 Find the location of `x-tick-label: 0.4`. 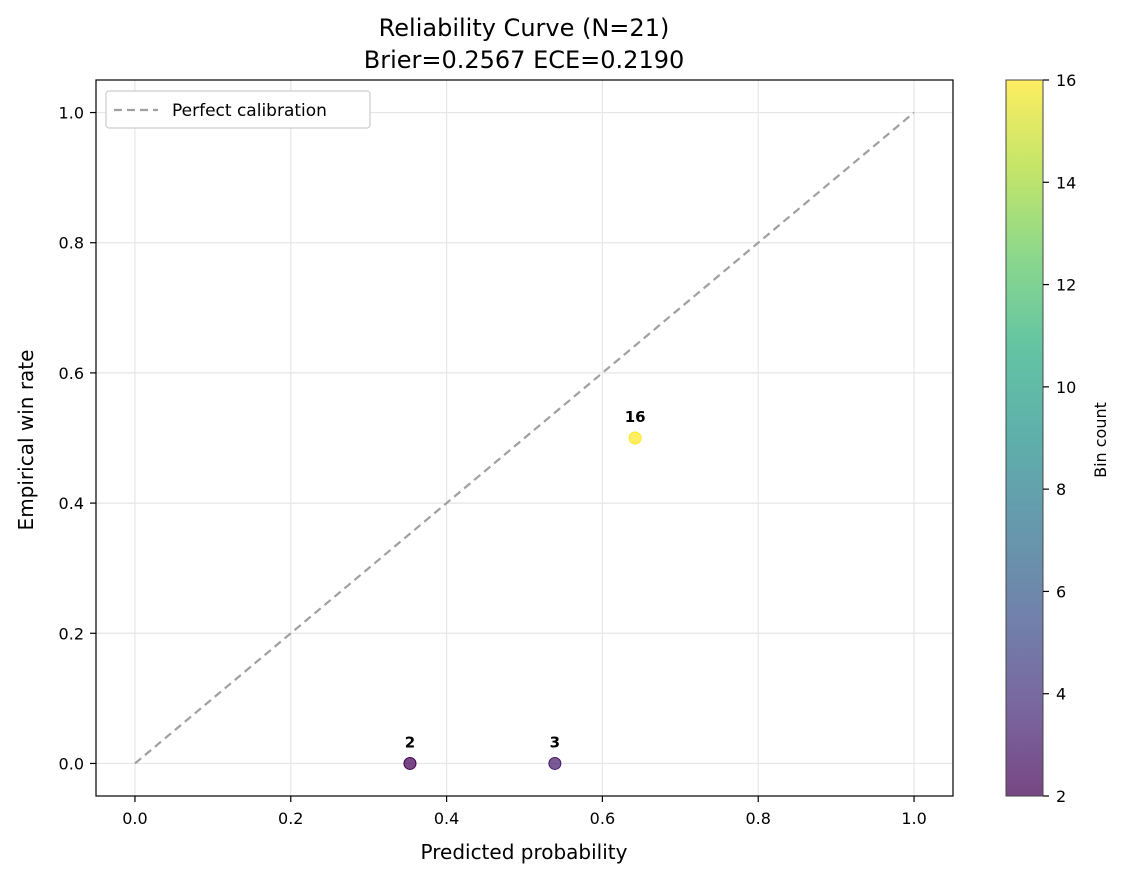

x-tick-label: 0.4 is located at coordinates (446, 818).